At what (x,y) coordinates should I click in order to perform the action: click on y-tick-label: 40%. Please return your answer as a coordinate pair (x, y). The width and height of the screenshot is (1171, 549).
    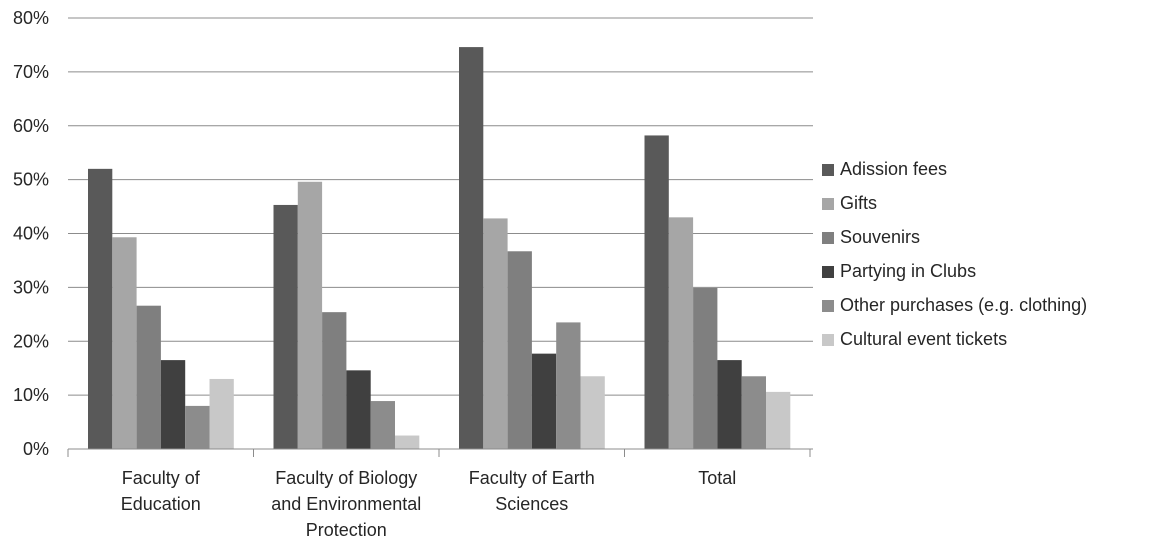
    Looking at the image, I should click on (31, 234).